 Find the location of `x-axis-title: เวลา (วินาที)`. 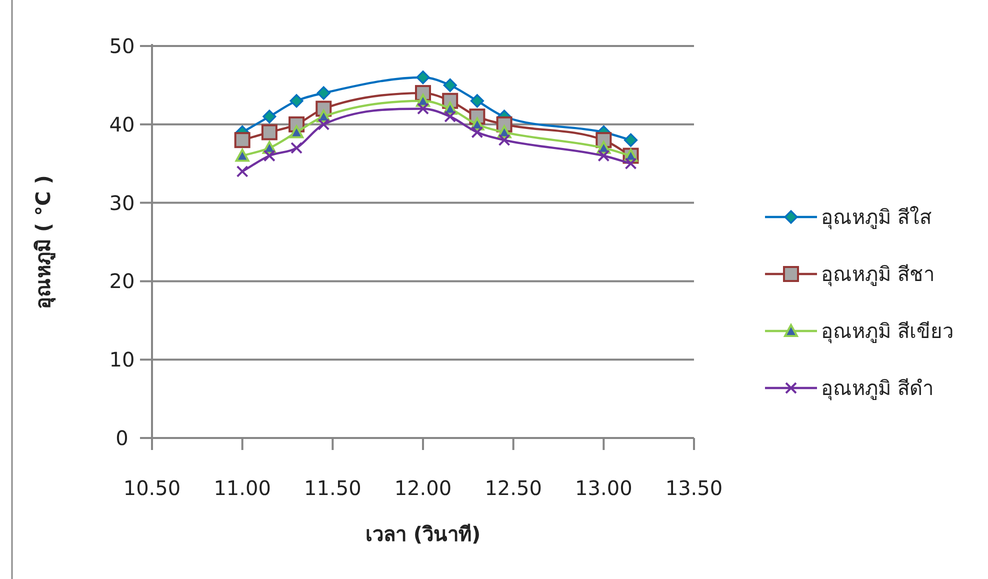

x-axis-title: เวลา (วินาที) is located at coordinates (423, 534).